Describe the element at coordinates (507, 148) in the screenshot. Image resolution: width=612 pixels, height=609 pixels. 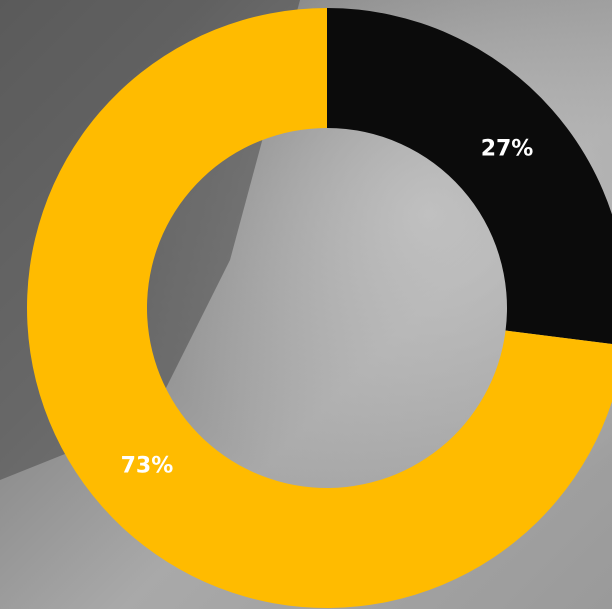
I see `data-label: 27%` at that location.